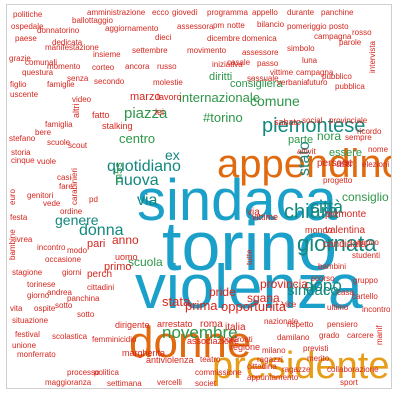  Describe the element at coordinates (273, 377) in the screenshot. I see `cloud-word: appuntamento` at that location.